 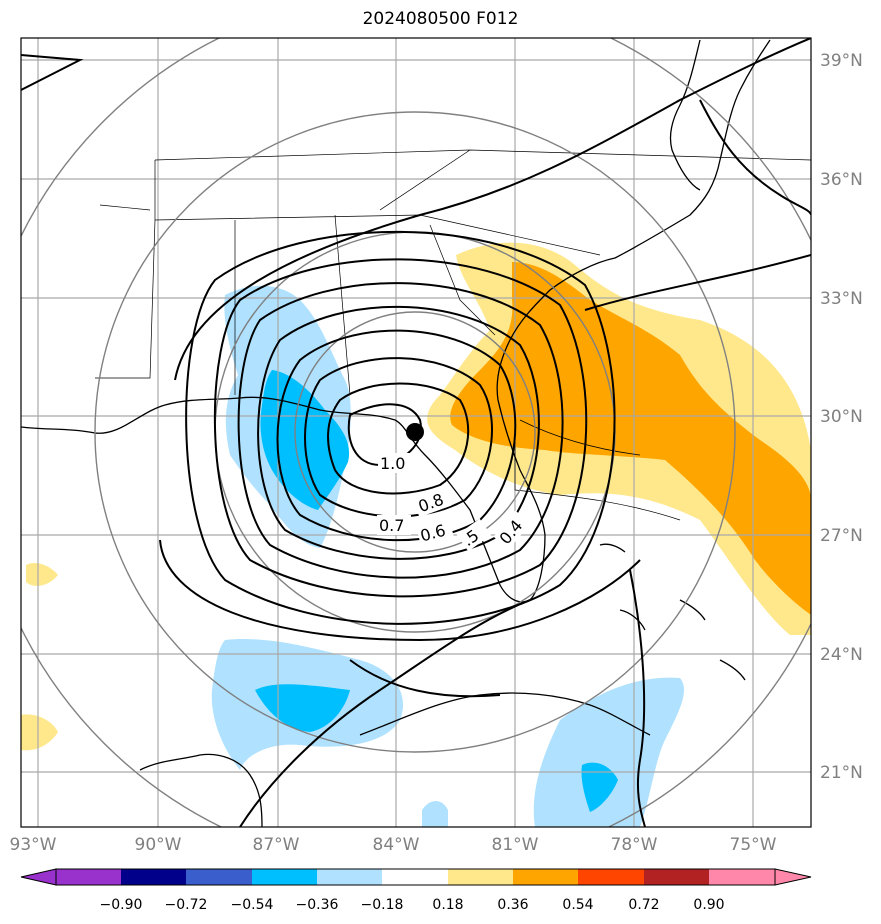 What do you see at coordinates (252, 905) in the screenshot?
I see `colorbar-tick-label: −0.54` at bounding box center [252, 905].